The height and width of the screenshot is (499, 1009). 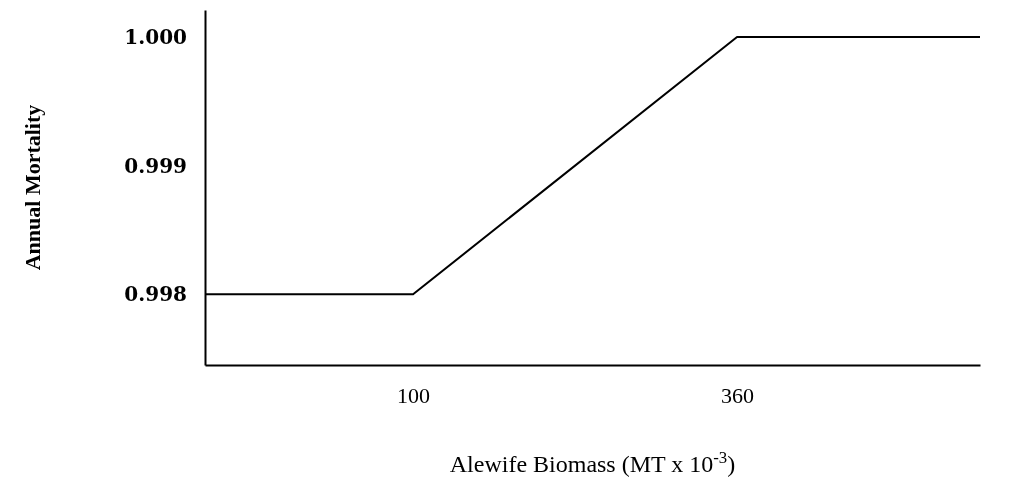 What do you see at coordinates (414, 395) in the screenshot?
I see `x-tick-label: 100` at bounding box center [414, 395].